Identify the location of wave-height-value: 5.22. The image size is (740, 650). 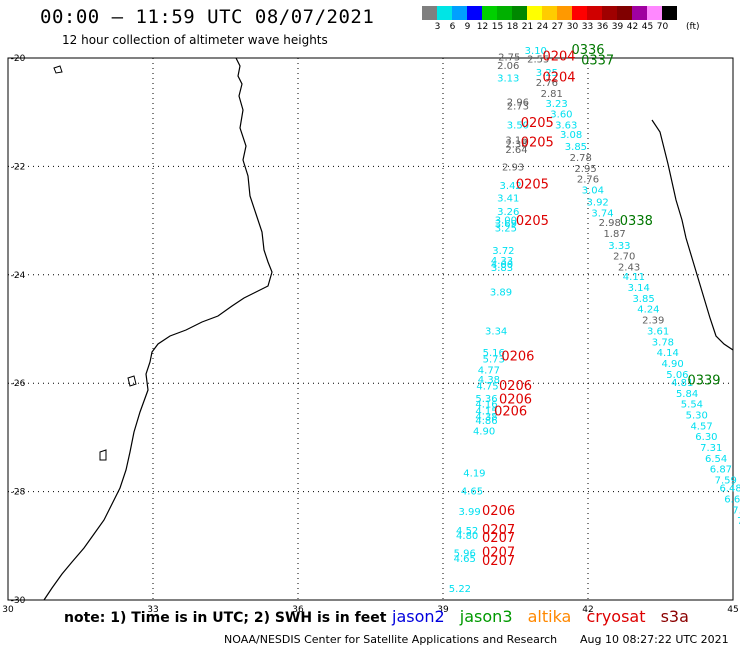
(460, 589).